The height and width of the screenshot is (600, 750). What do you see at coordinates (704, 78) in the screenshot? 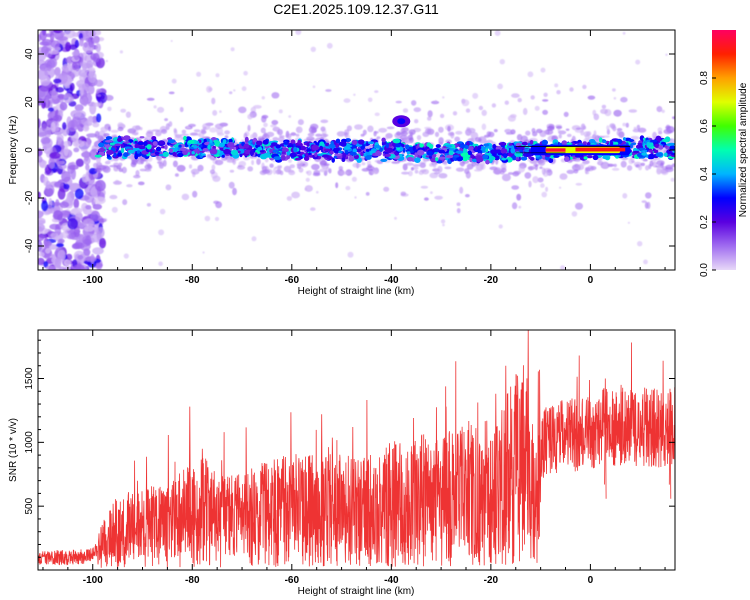
I see `colorbar-tick-label: 0.8` at bounding box center [704, 78].